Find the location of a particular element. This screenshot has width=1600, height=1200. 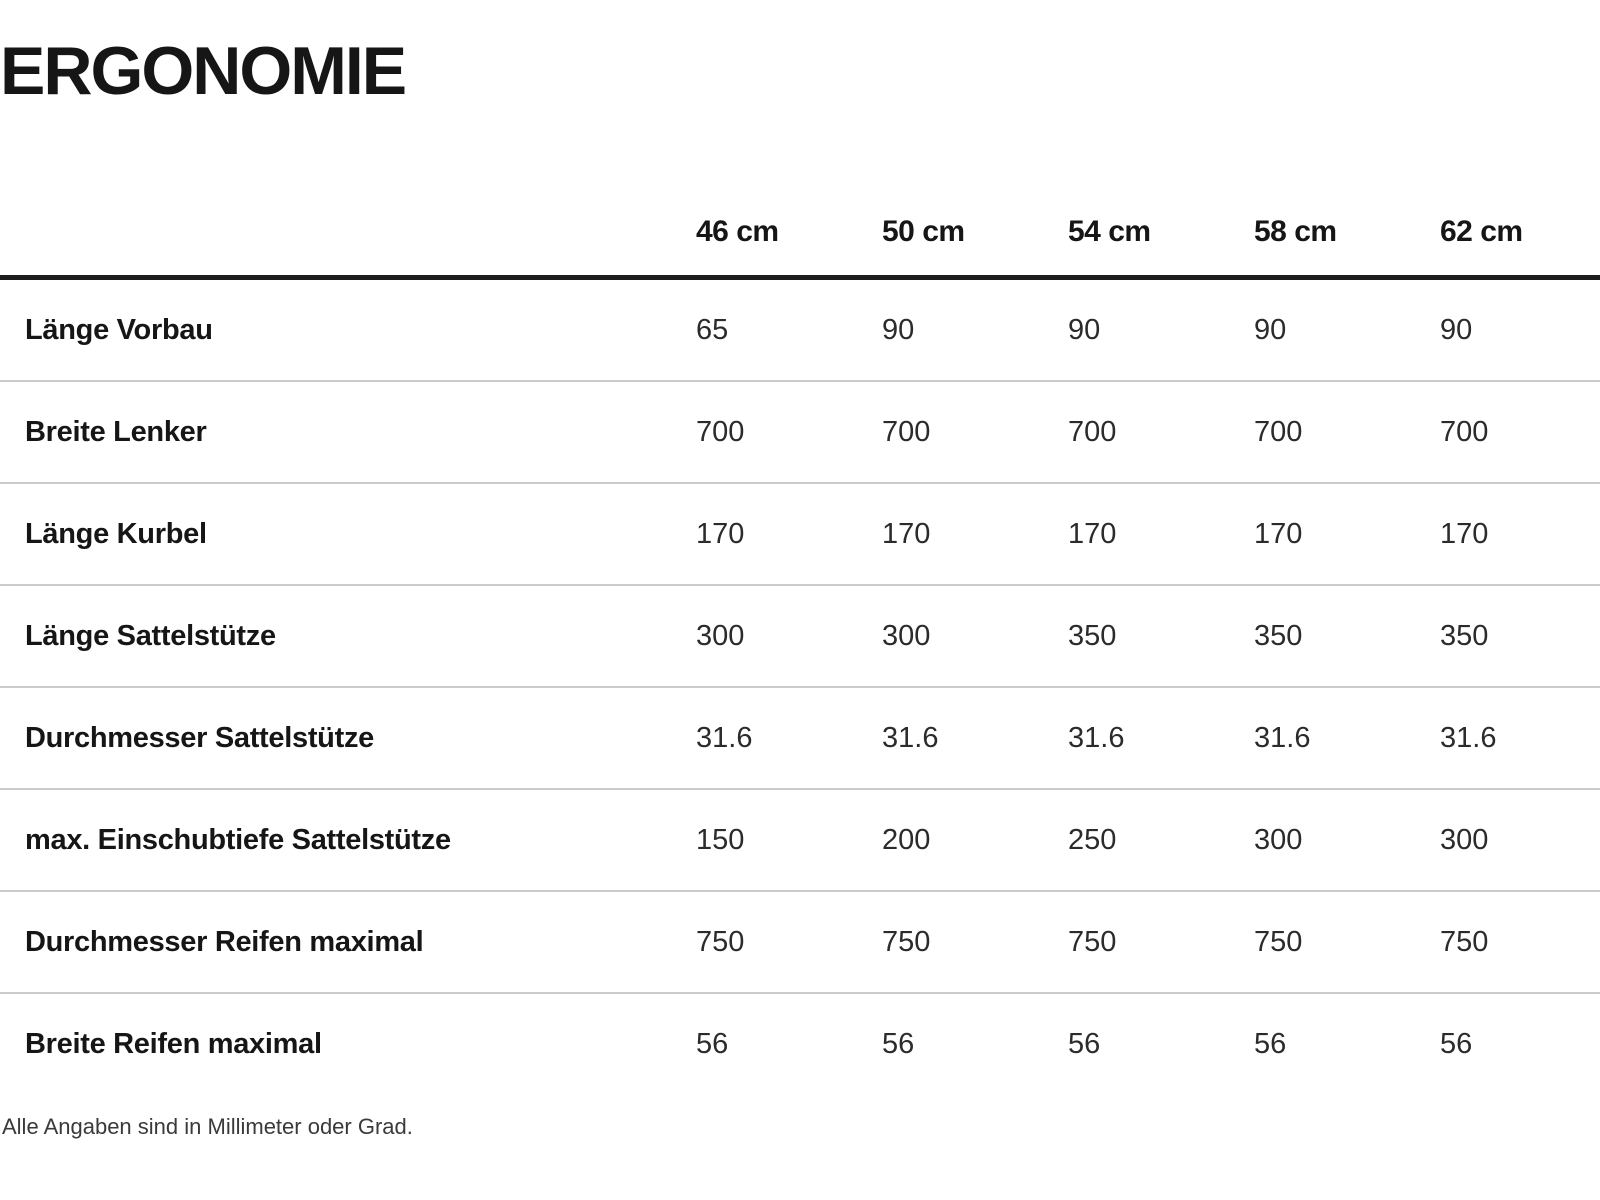

table-row: Länge Kurbel 170 170 170 170 170 is located at coordinates (800, 535).